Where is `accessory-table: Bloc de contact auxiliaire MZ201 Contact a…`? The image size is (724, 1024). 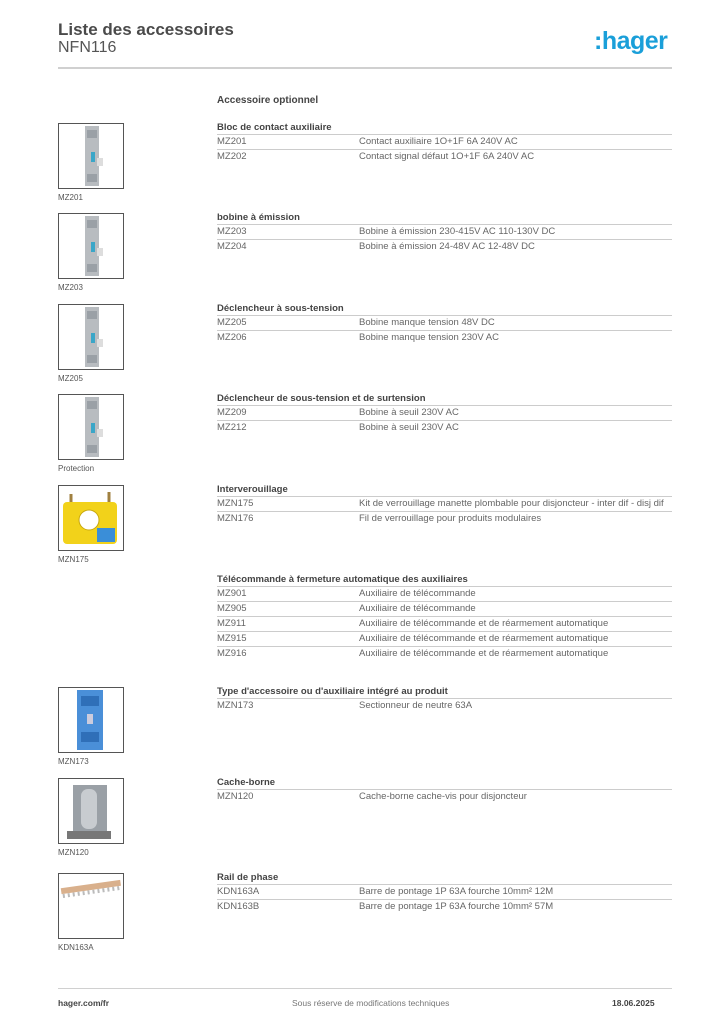 accessory-table: Bloc de contact auxiliaire MZ201 Contact a… is located at coordinates (444, 143).